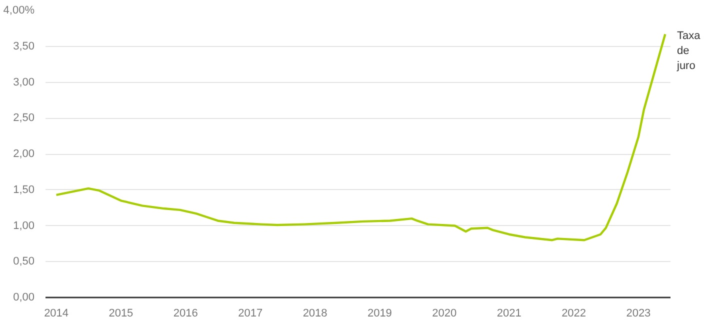  What do you see at coordinates (24, 82) in the screenshot?
I see `y-tick-label: 3,00` at bounding box center [24, 82].